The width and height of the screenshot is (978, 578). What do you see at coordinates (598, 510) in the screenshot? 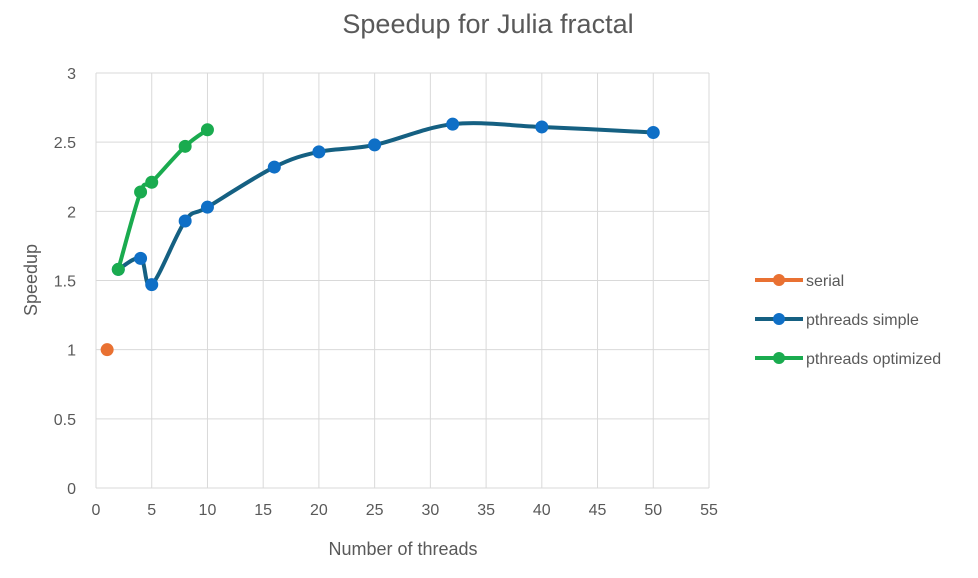
I see `x-tick-label: 45` at bounding box center [598, 510].